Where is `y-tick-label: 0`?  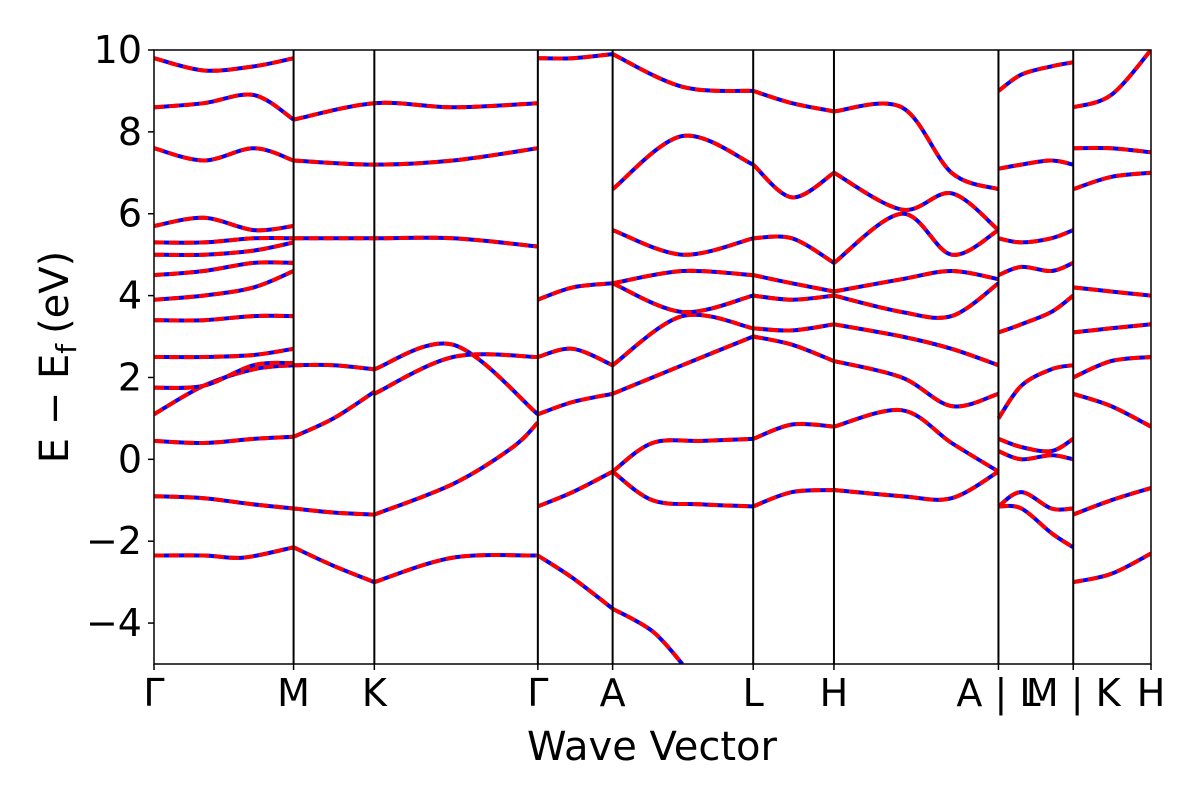
y-tick-label: 0 is located at coordinates (130, 459).